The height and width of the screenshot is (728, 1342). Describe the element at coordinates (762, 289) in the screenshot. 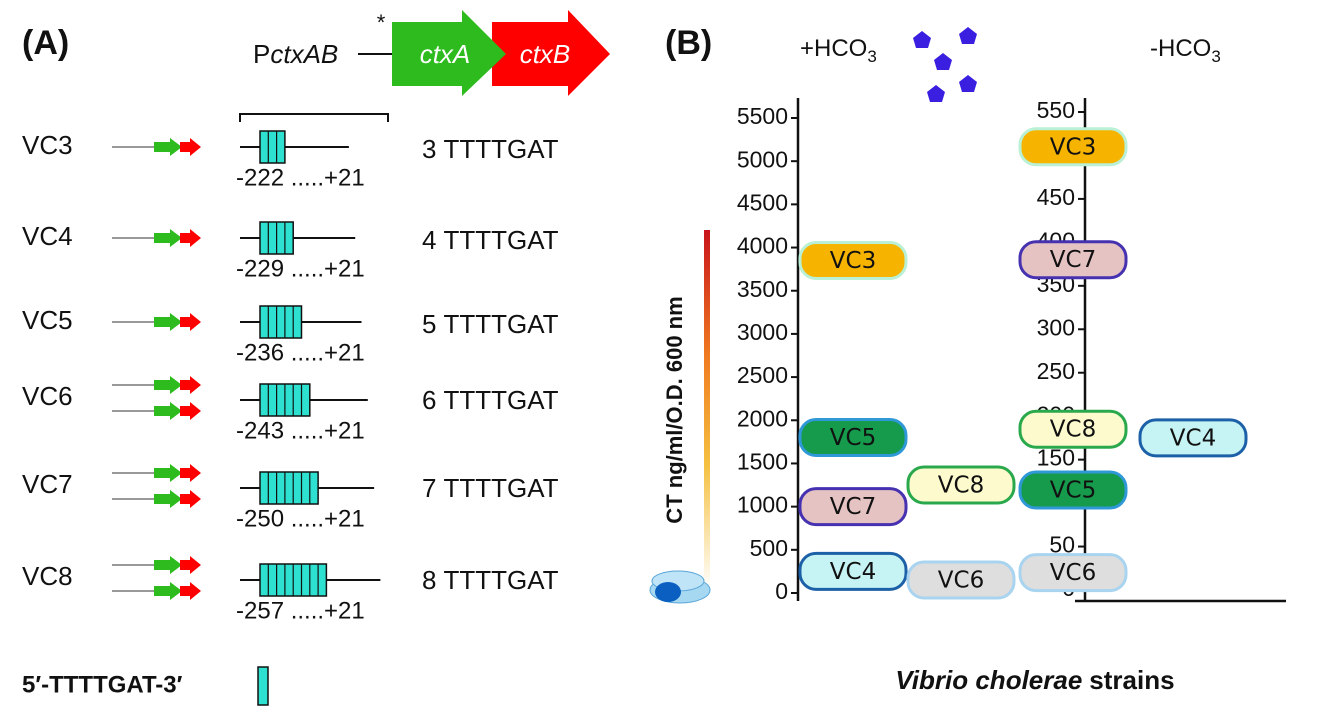

I see `y-tick-label: 3500` at that location.